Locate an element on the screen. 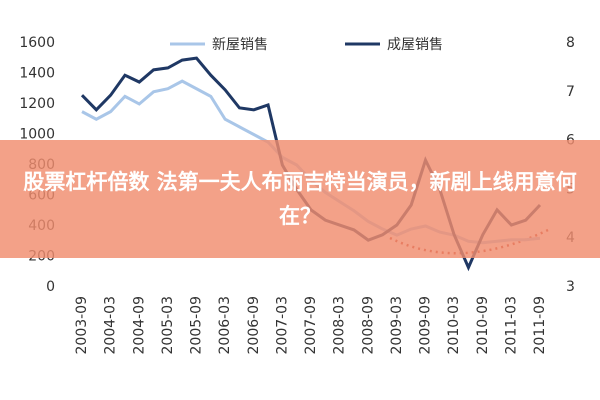 The height and width of the screenshot is (400, 600). y-tick-label: 1200 is located at coordinates (37, 104).